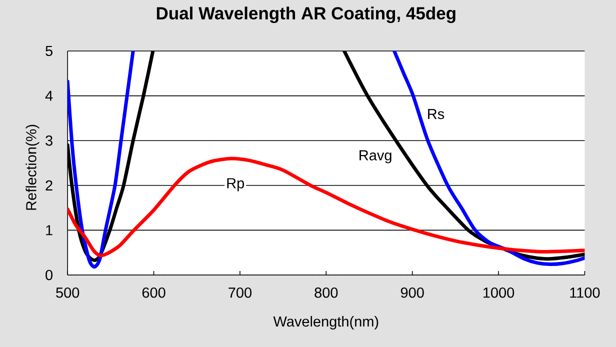 The width and height of the screenshot is (616, 347). Describe the element at coordinates (49, 95) in the screenshot. I see `y-tick-label: 4` at that location.